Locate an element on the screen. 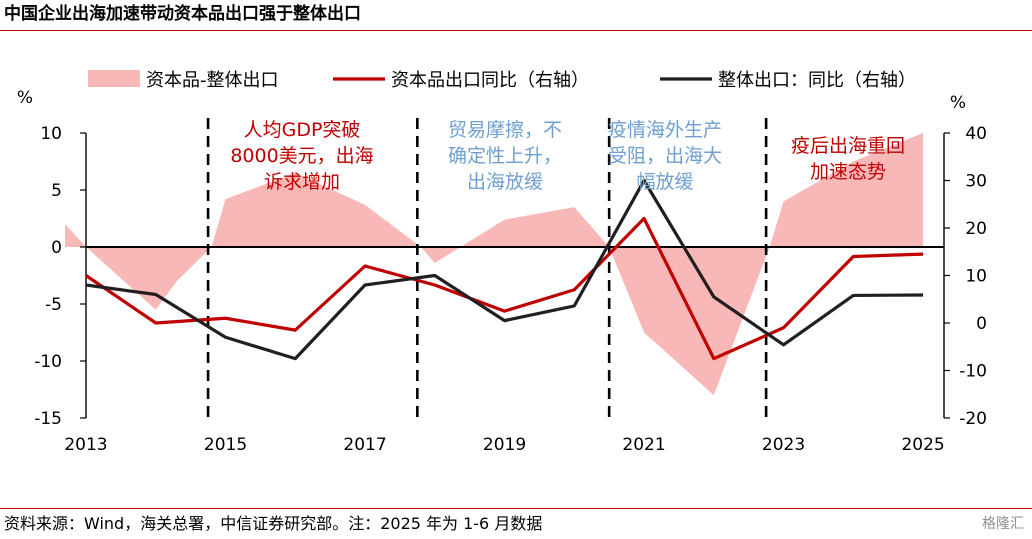  chart-title: 中国企业出海加速带动资本品出口强于整体出口 is located at coordinates (182, 14).